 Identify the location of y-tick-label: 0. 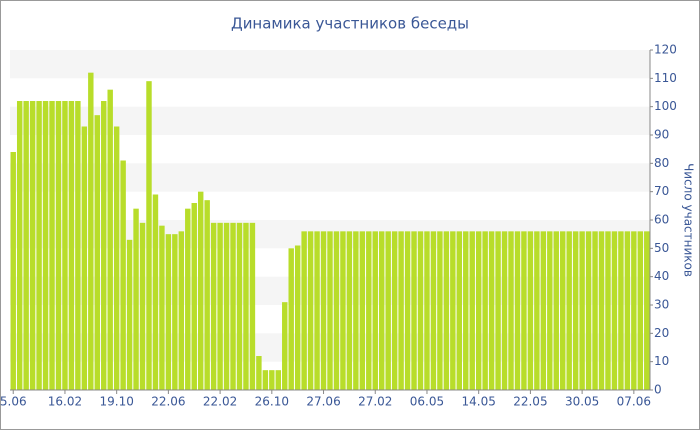
(658, 390).